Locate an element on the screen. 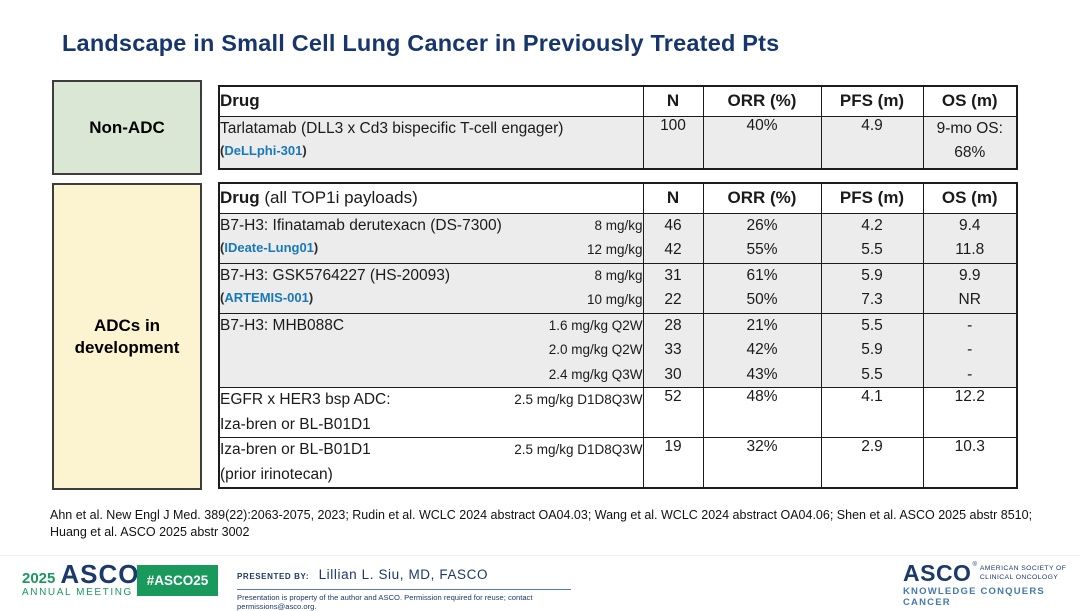 The height and width of the screenshot is (611, 1080). registered-mark: ® is located at coordinates (974, 565).